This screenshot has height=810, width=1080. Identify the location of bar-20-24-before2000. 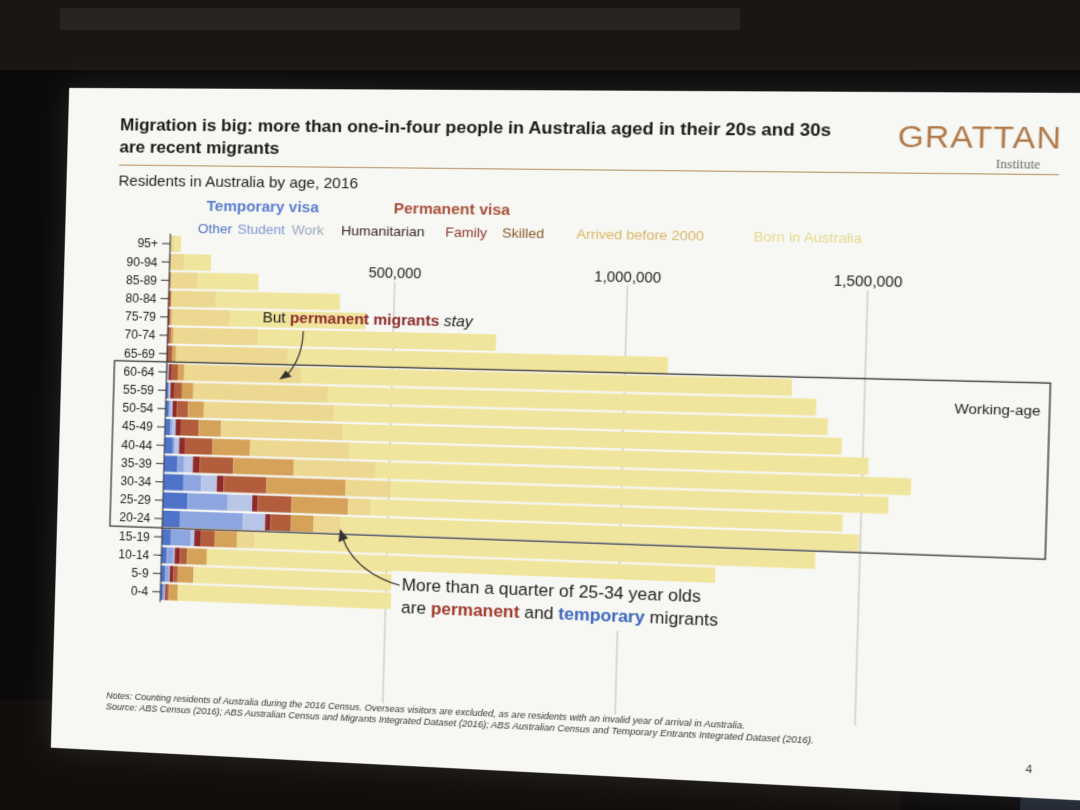
(327, 524).